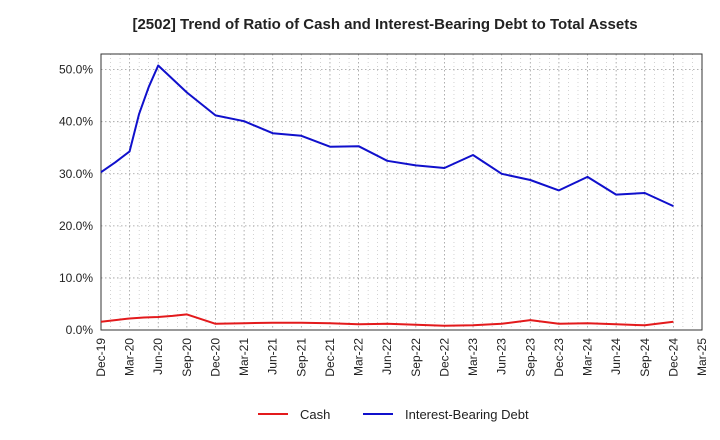 The width and height of the screenshot is (720, 440). Describe the element at coordinates (330, 357) in the screenshot. I see `x-tick-label: Dec-21` at that location.